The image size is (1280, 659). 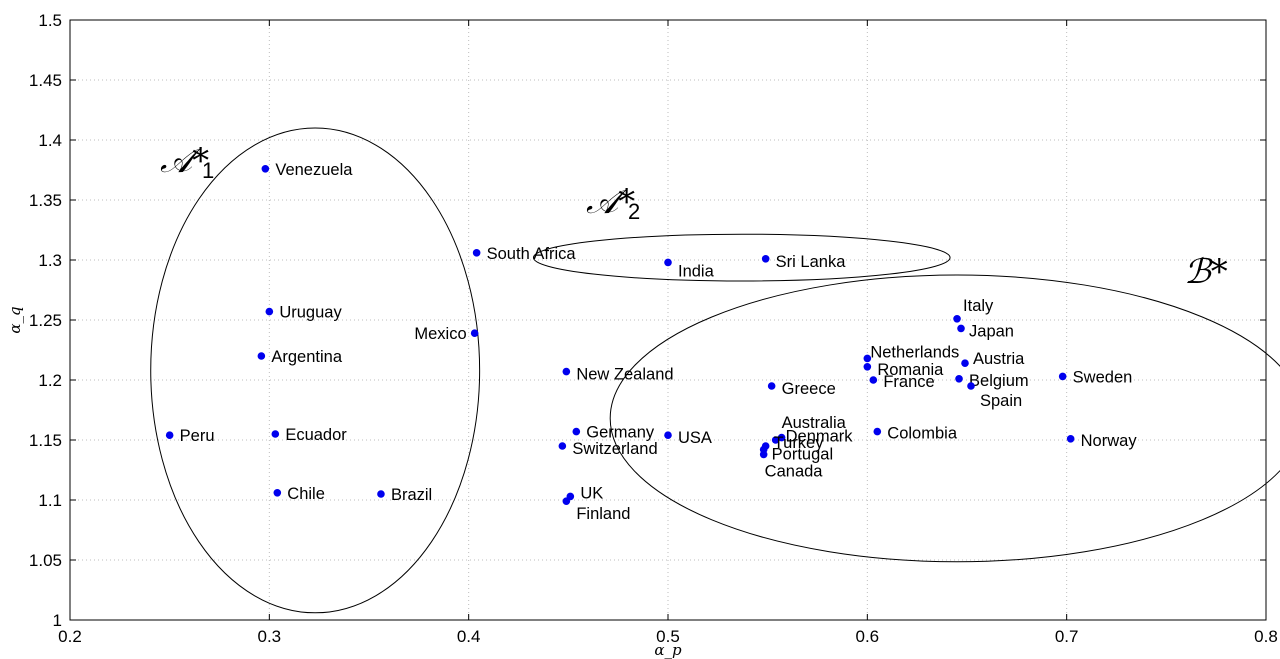 What do you see at coordinates (591, 493) in the screenshot?
I see `data-point-label: UK` at bounding box center [591, 493].